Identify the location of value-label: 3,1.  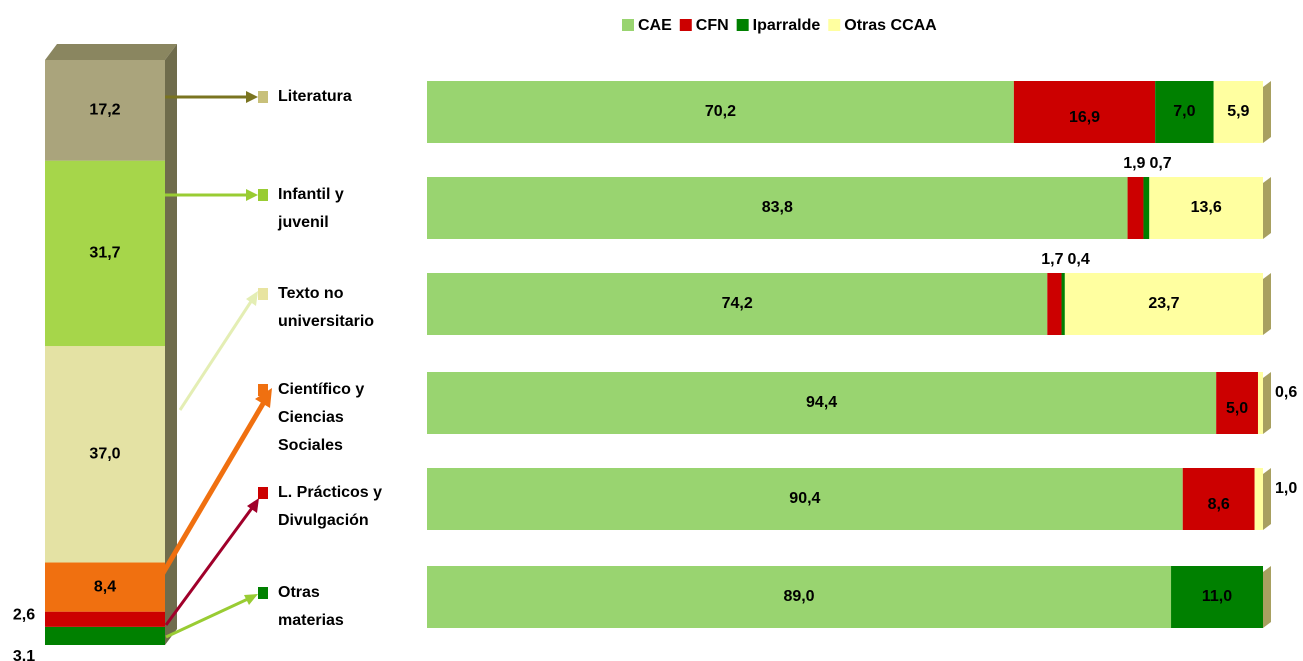
(24, 654).